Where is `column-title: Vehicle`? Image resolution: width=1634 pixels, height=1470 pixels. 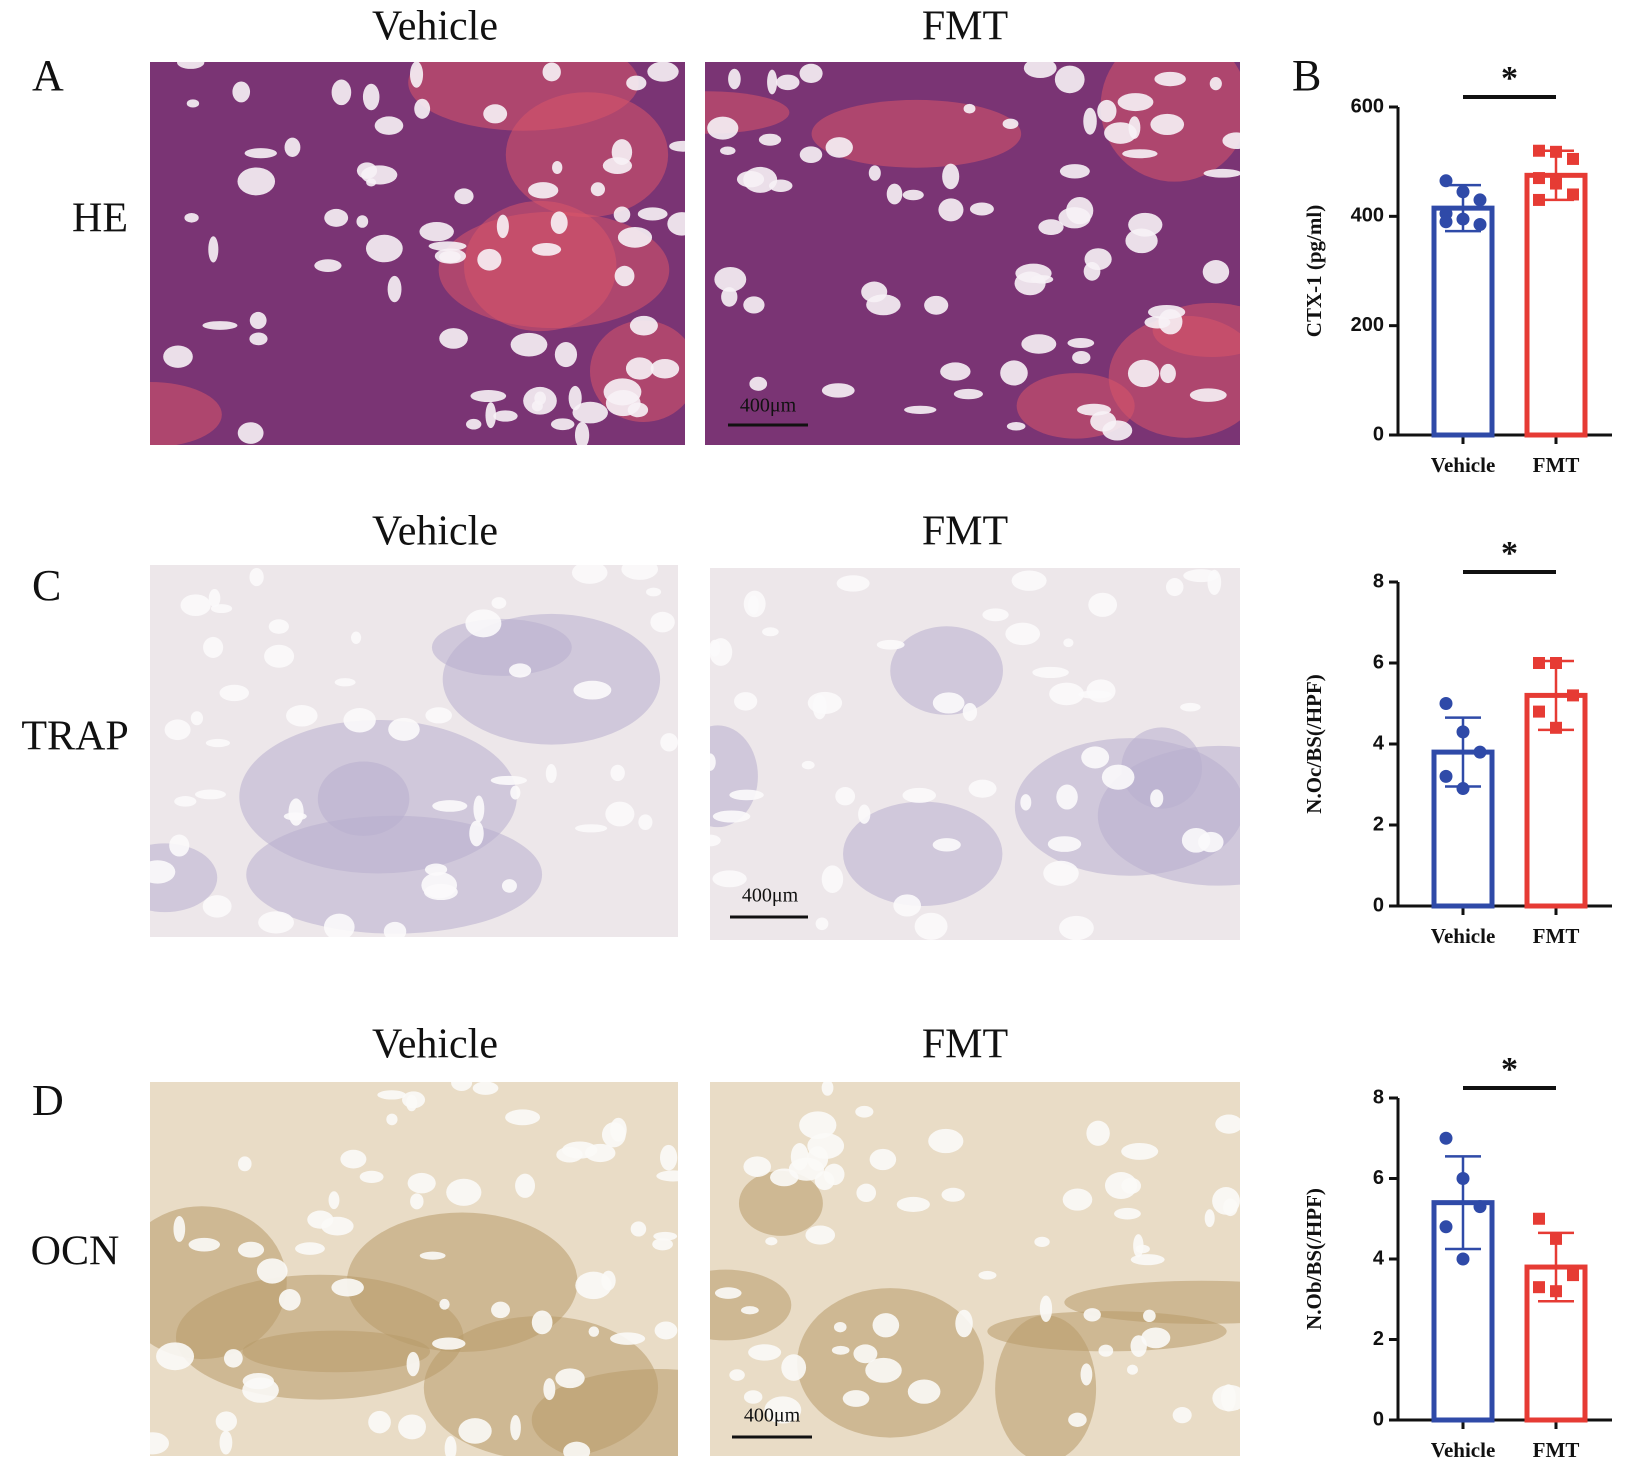
column-title: Vehicle is located at coordinates (435, 1045).